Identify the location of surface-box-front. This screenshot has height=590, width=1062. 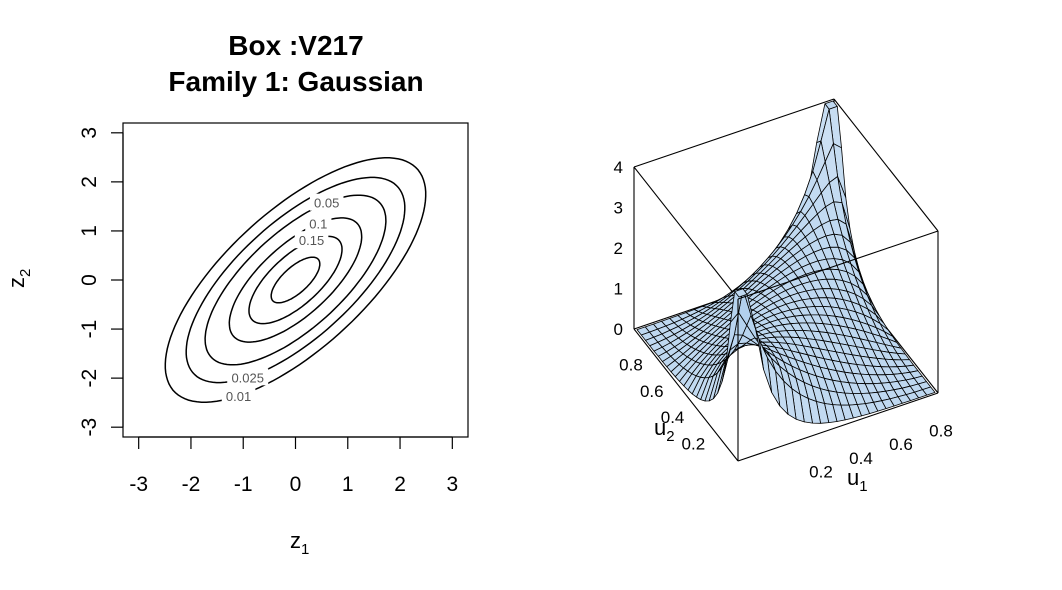
(786, 314).